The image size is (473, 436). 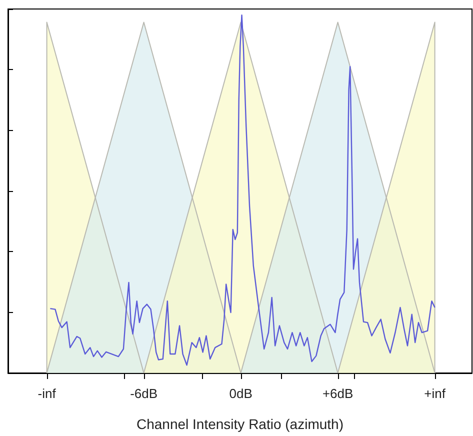 What do you see at coordinates (240, 393) in the screenshot?
I see `x-tick-label: 0dB` at bounding box center [240, 393].